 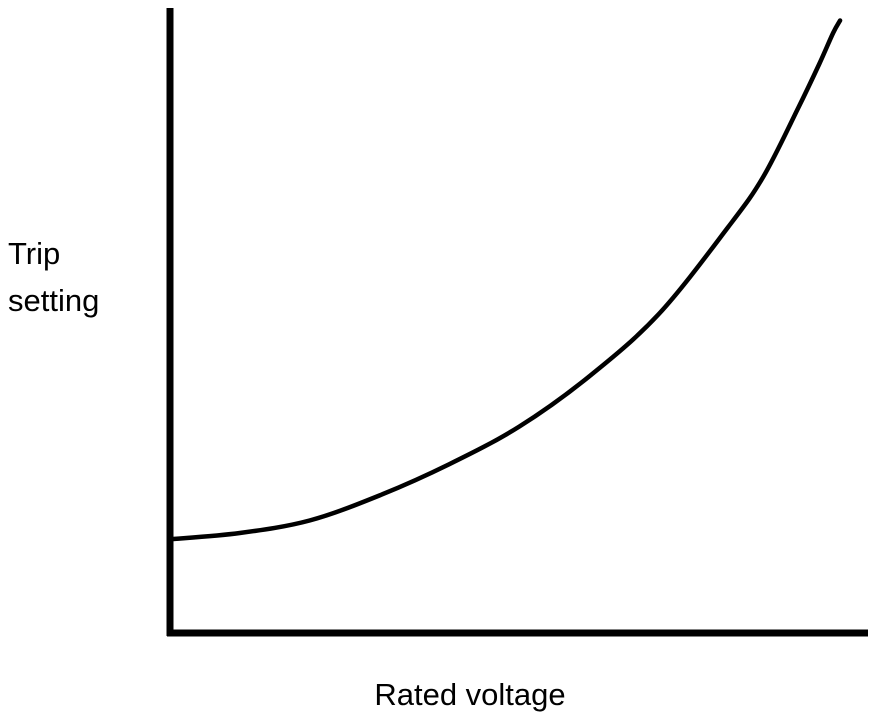 I want to click on y-axis-label-line-2: setting, so click(x=53, y=300).